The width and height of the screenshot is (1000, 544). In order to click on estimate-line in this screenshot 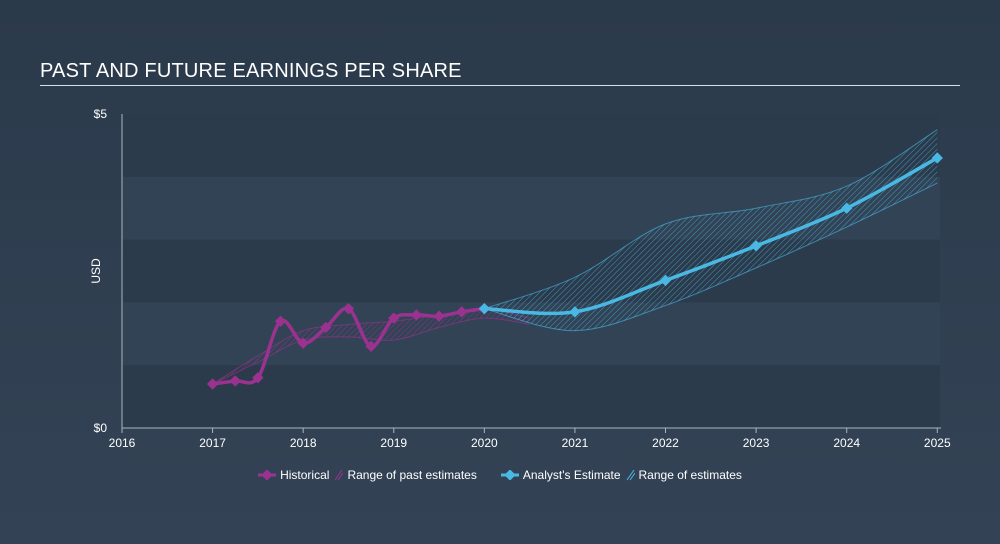, I will do `click(711, 236)`.